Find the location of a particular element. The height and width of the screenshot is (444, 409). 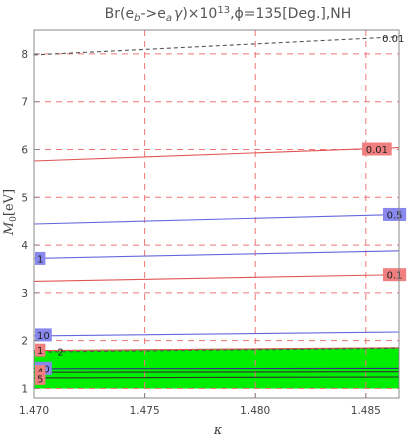

y-tick-label: 7 is located at coordinates (24, 103).